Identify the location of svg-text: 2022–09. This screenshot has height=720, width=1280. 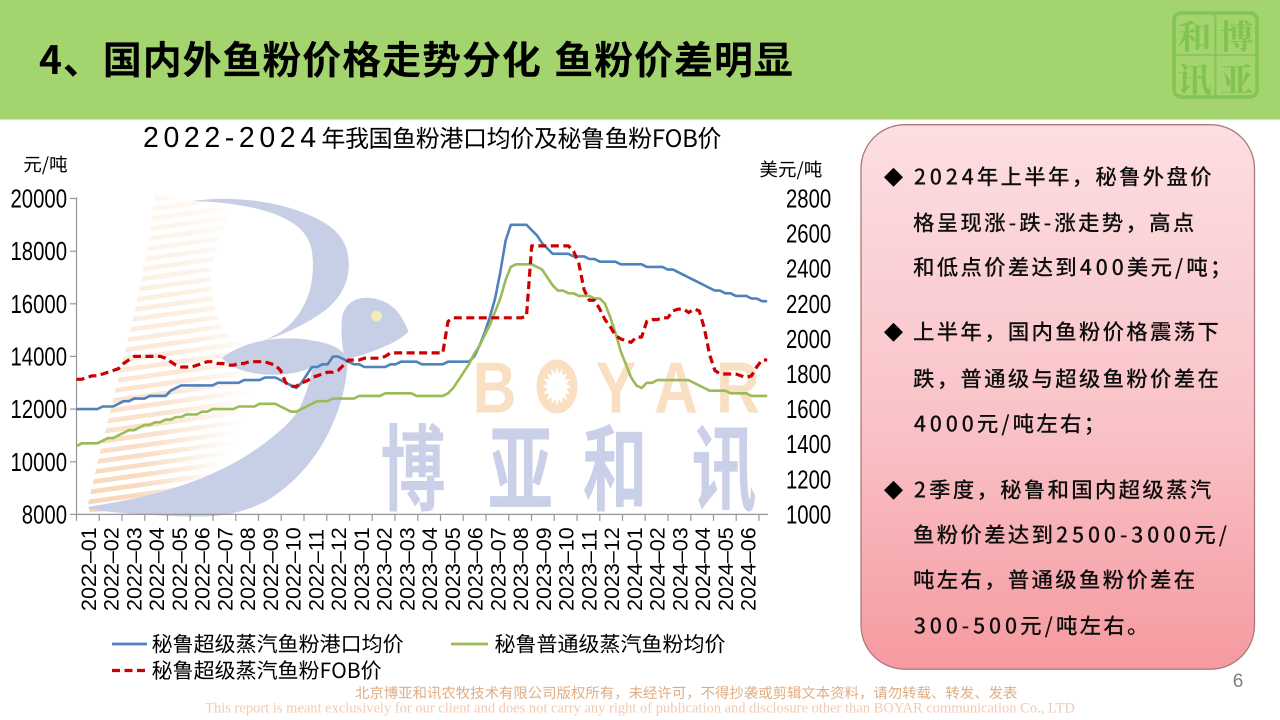
(271, 569).